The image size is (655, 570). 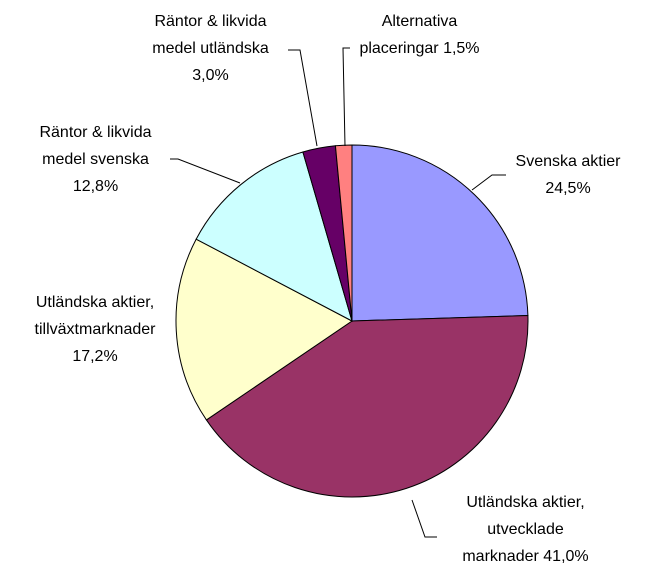 I want to click on value-label: 17,2%, so click(x=95, y=356).